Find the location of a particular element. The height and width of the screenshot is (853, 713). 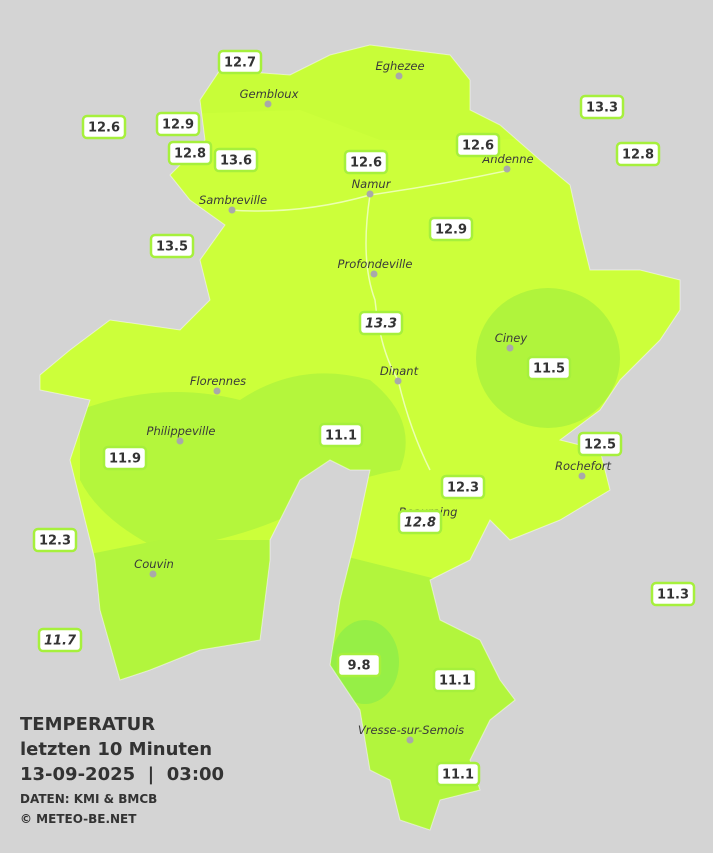

city-label: Florennes is located at coordinates (218, 381).